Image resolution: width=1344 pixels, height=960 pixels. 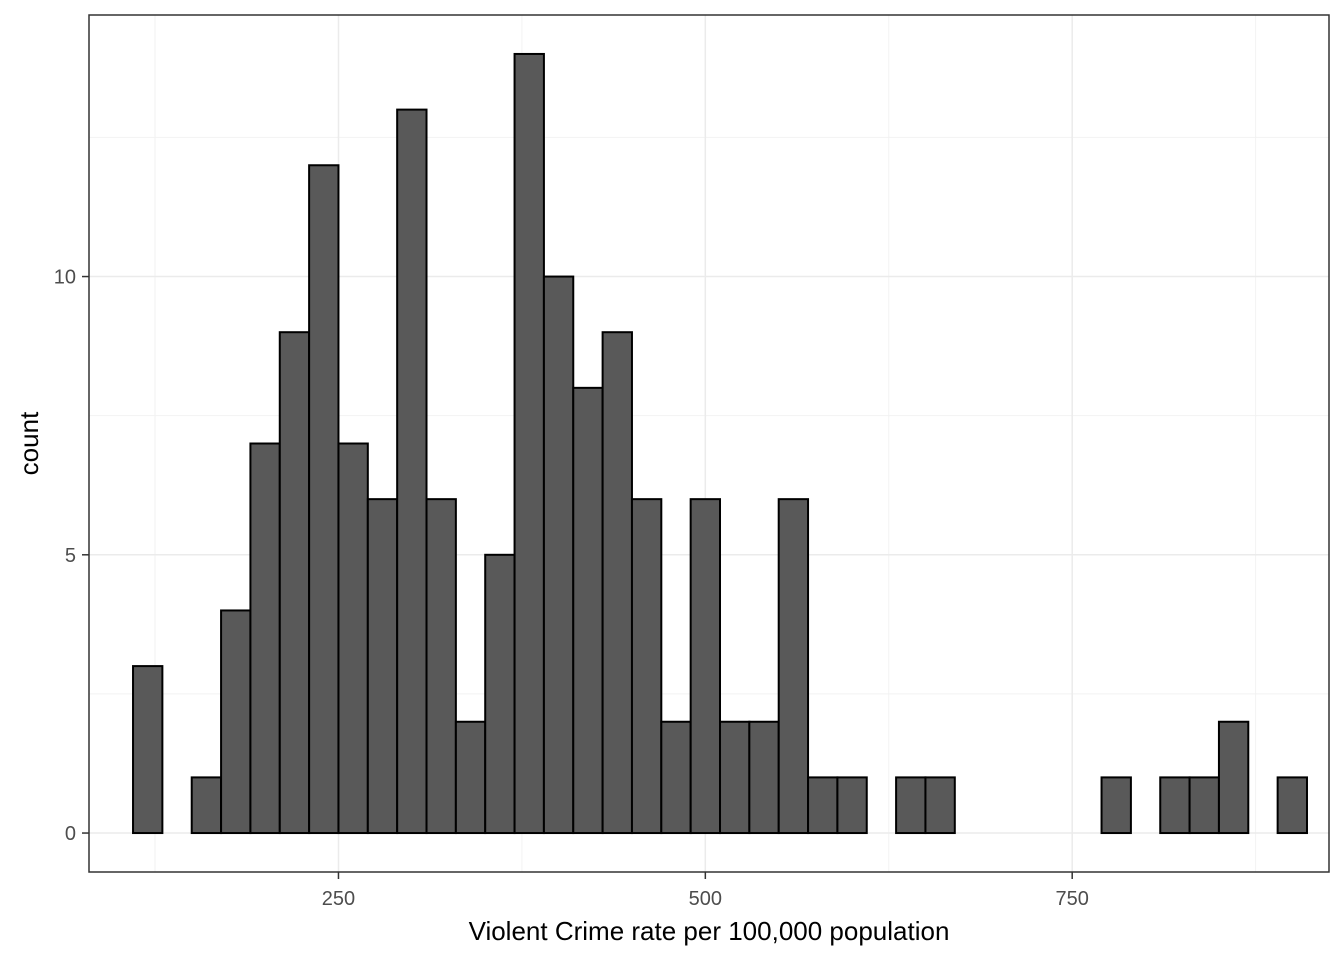 I want to click on y-tick-label: 0, so click(x=70, y=834).